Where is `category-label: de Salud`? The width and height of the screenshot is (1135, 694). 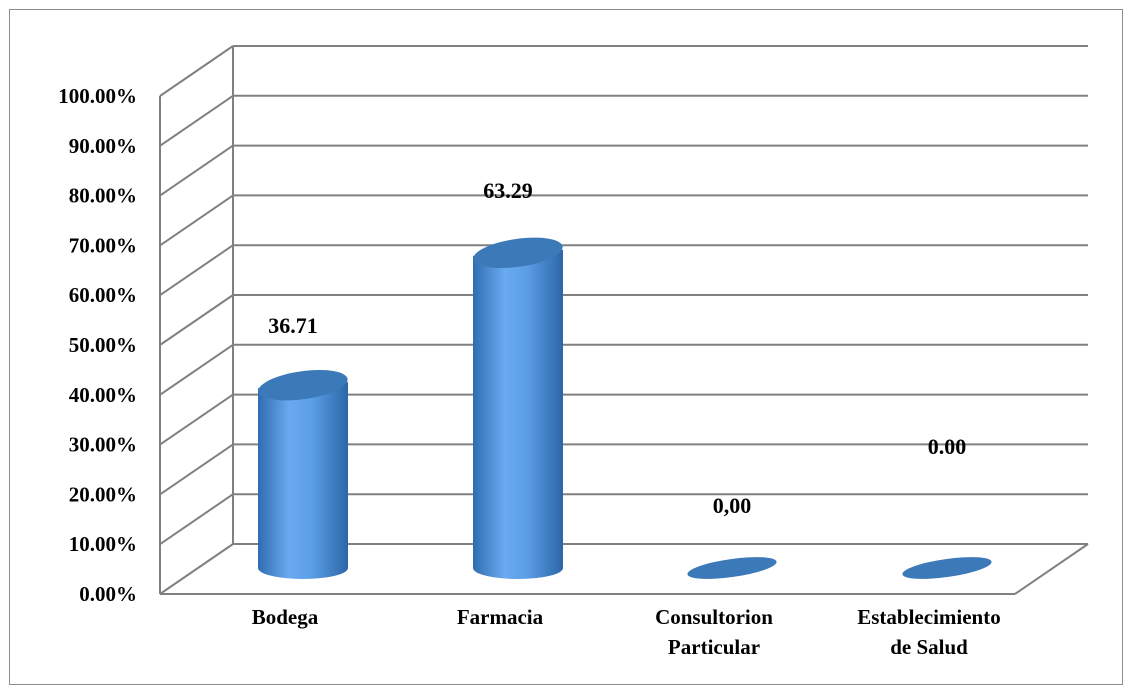 category-label: de Salud is located at coordinates (929, 647).